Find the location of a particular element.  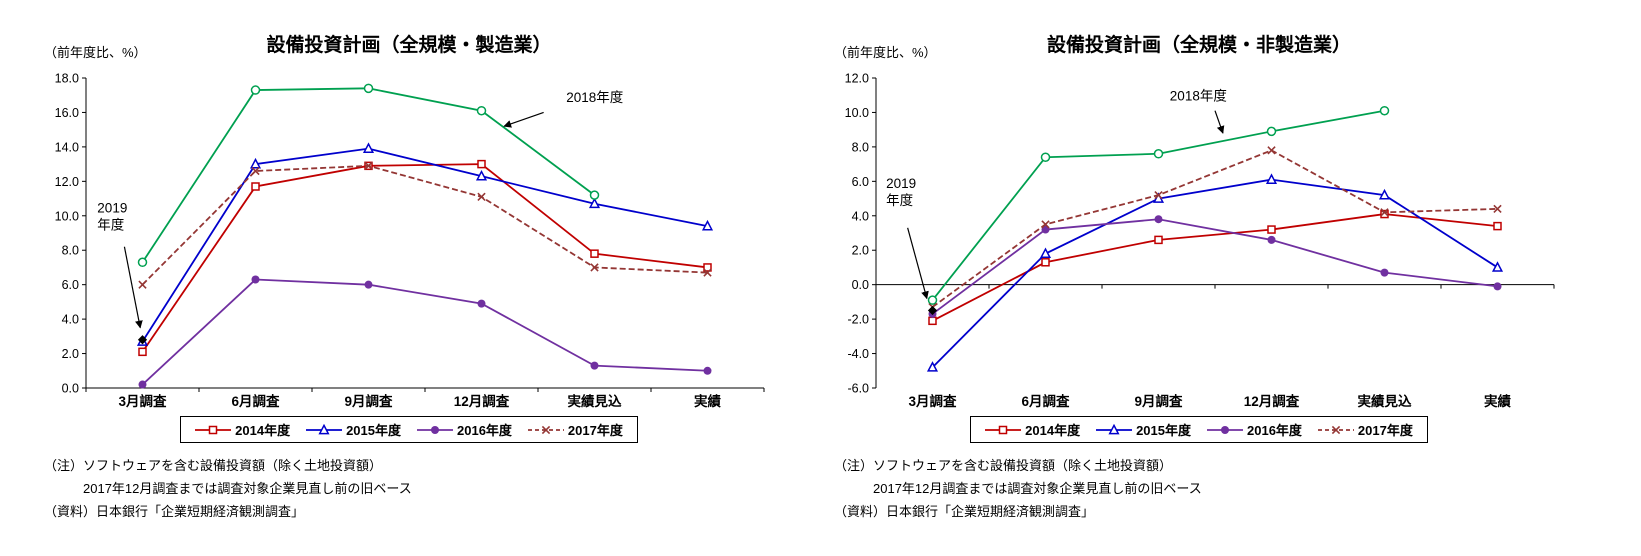

y-tick-label: 4.0 is located at coordinates (860, 216).